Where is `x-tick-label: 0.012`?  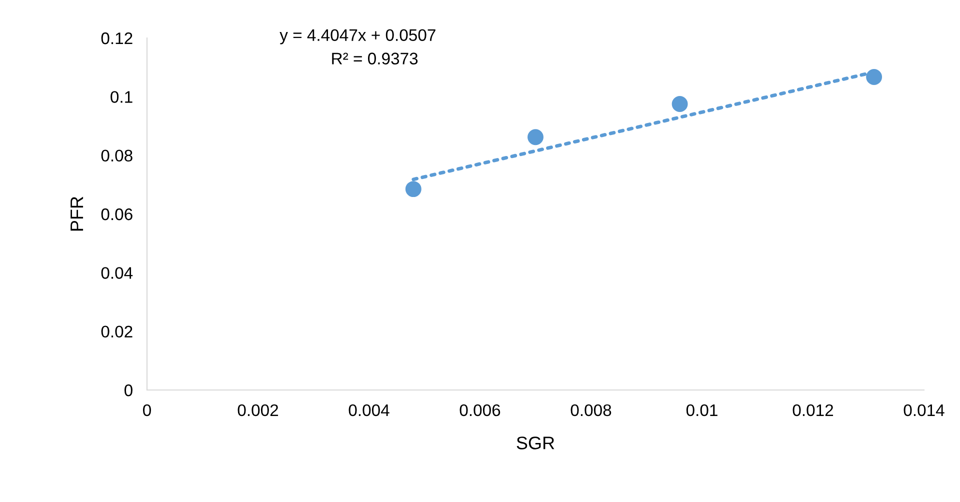 x-tick-label: 0.012 is located at coordinates (813, 410).